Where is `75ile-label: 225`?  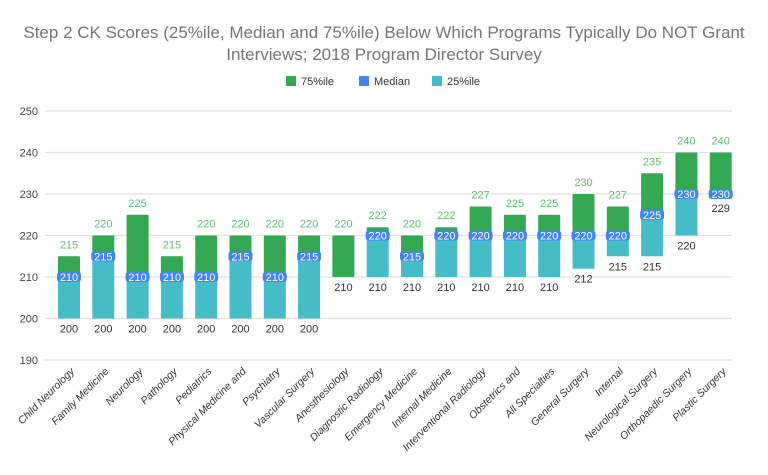
75ile-label: 225 is located at coordinates (137, 204).